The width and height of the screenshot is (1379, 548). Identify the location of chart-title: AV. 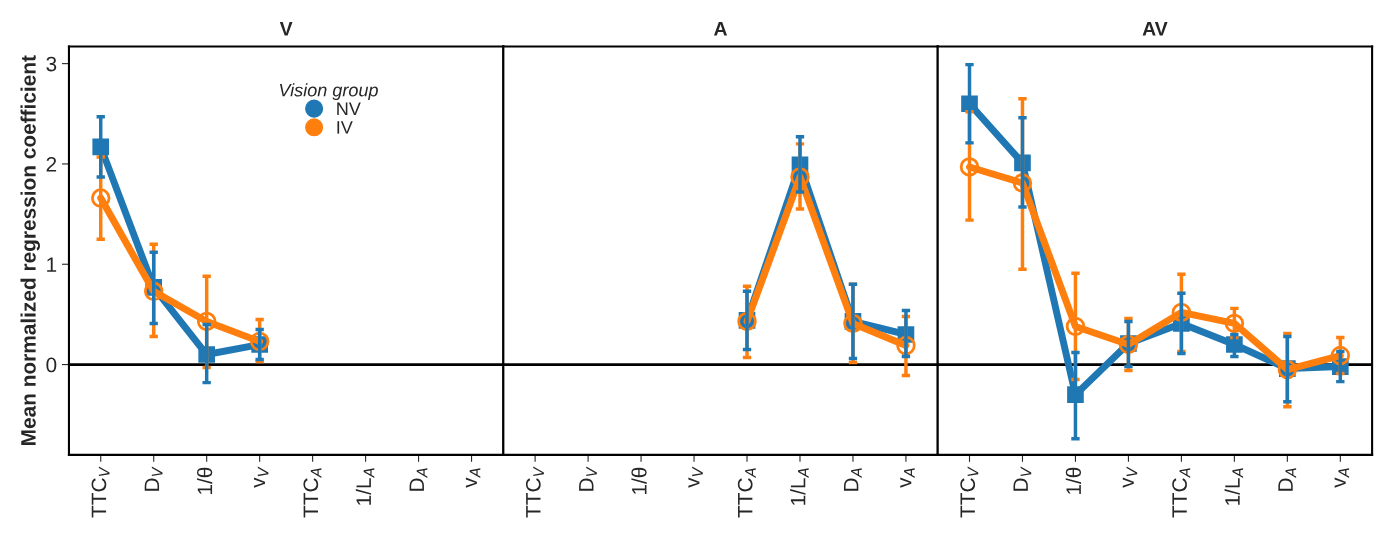
(1155, 29).